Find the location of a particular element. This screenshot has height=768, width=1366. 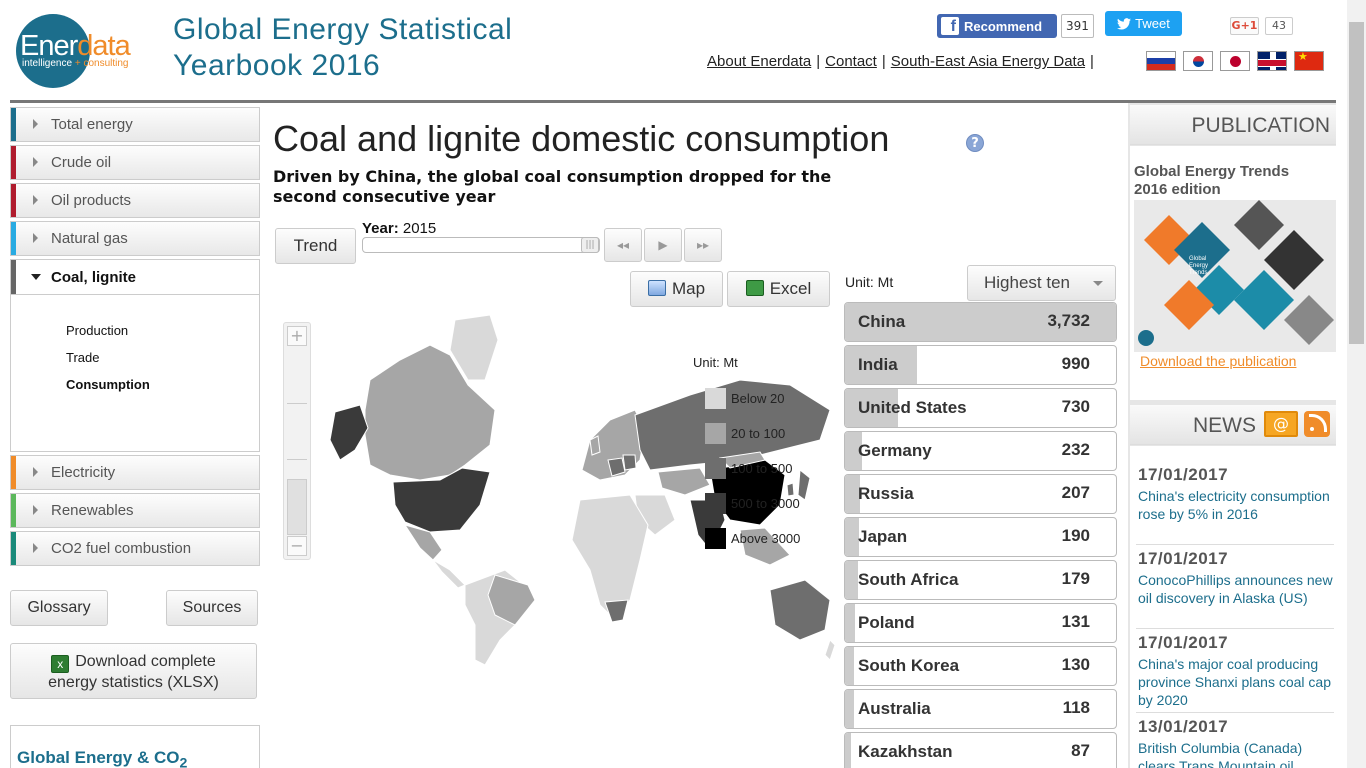

trend-button: Trend is located at coordinates (315, 246).